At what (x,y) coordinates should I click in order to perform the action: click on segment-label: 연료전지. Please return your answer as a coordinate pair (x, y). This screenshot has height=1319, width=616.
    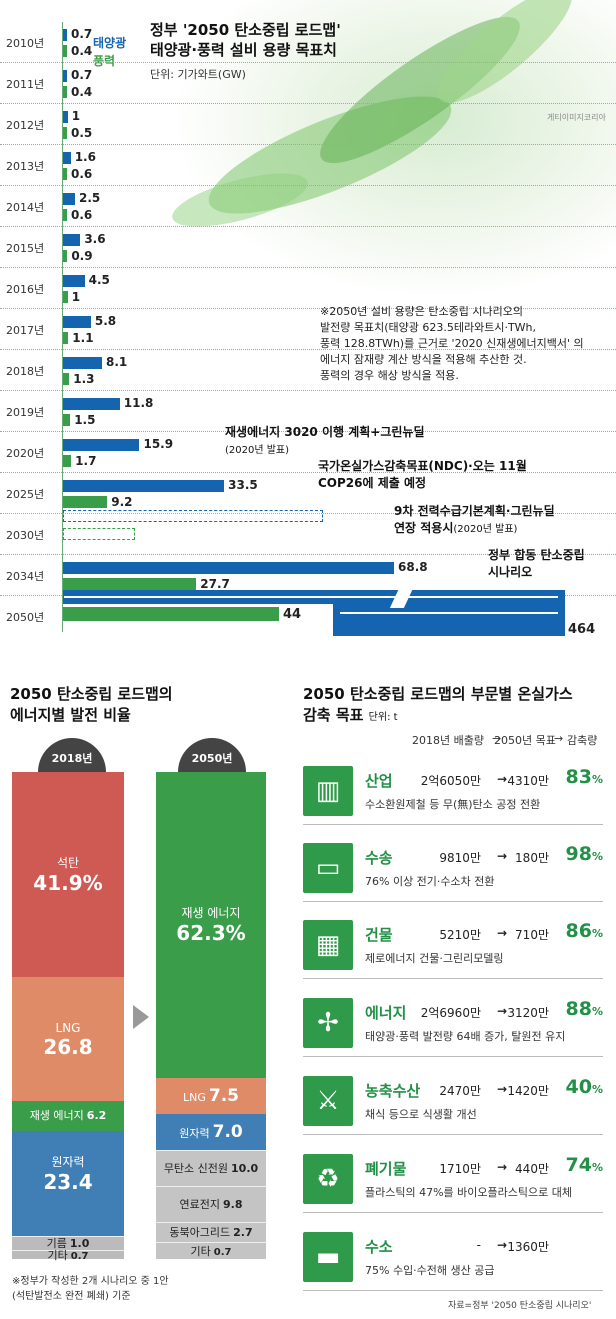
    Looking at the image, I should click on (199, 1204).